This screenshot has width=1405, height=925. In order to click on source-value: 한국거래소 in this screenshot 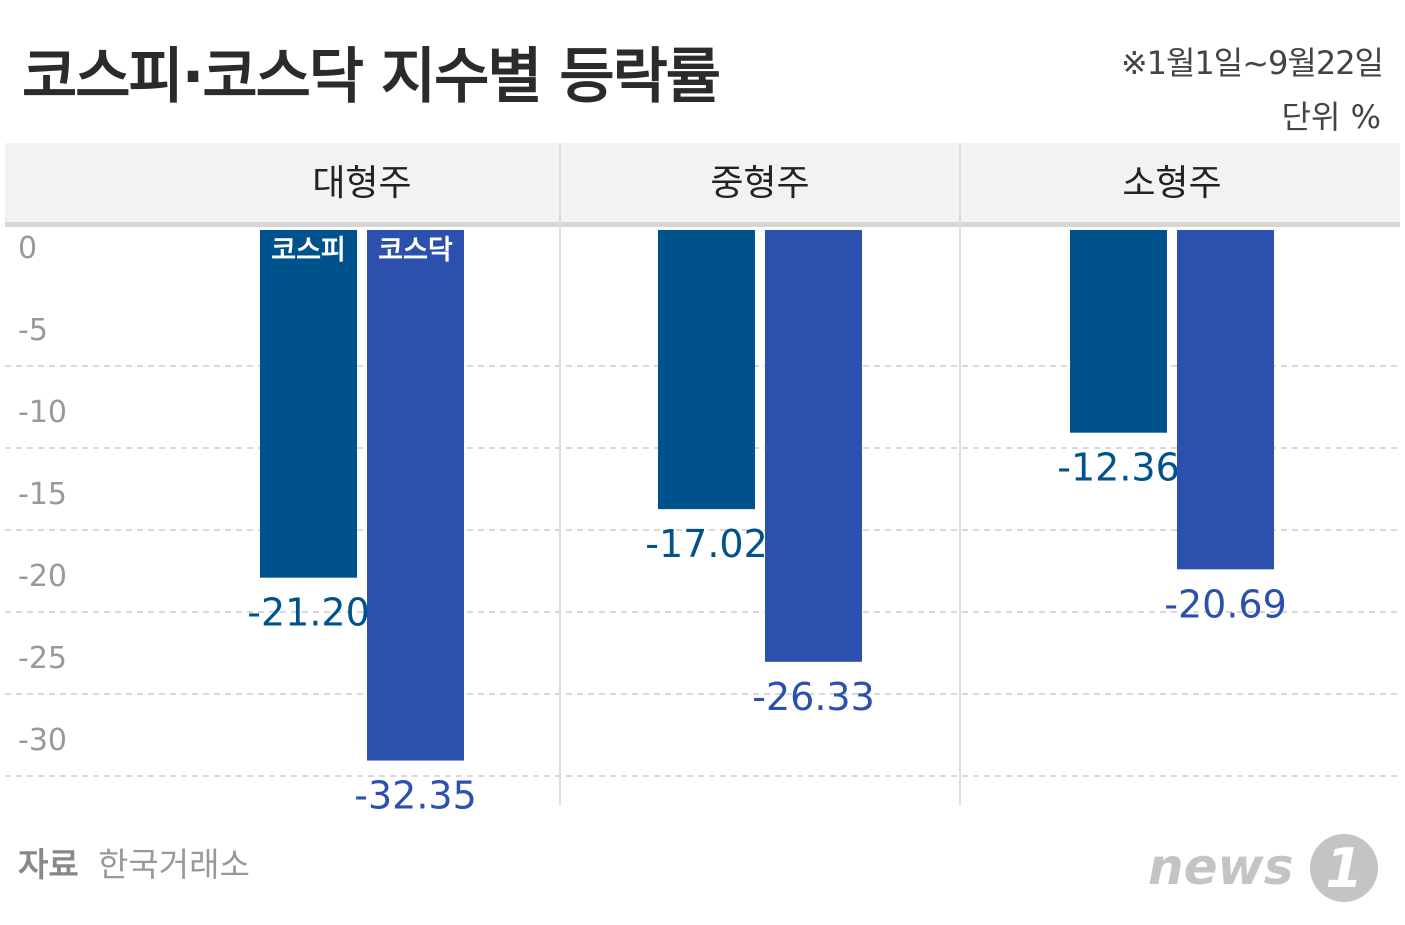, I will do `click(174, 864)`.